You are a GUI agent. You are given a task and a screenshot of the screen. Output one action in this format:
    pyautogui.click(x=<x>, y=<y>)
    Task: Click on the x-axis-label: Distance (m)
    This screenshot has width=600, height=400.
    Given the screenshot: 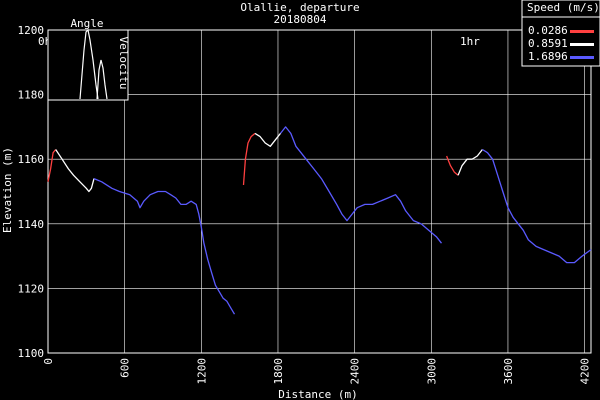 What is the action you would take?
    pyautogui.click(x=317, y=394)
    